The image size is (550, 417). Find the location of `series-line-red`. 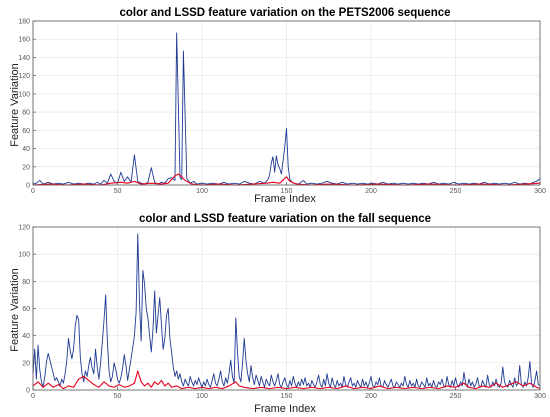

series-line-red is located at coordinates (286, 380).